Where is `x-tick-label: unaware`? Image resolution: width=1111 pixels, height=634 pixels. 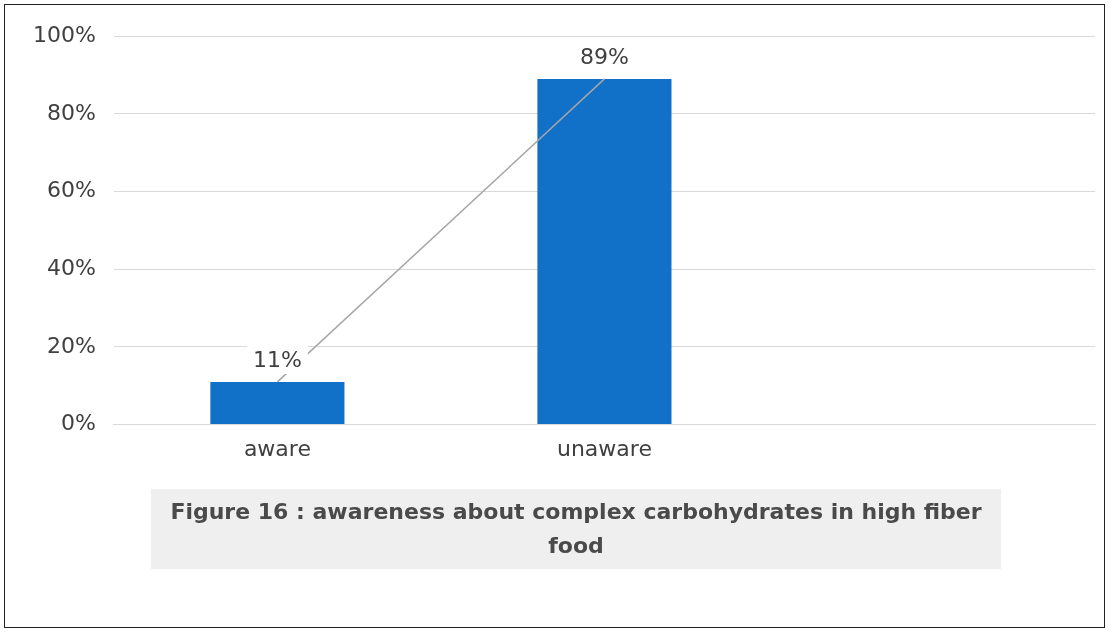
x-tick-label: unaware is located at coordinates (604, 448).